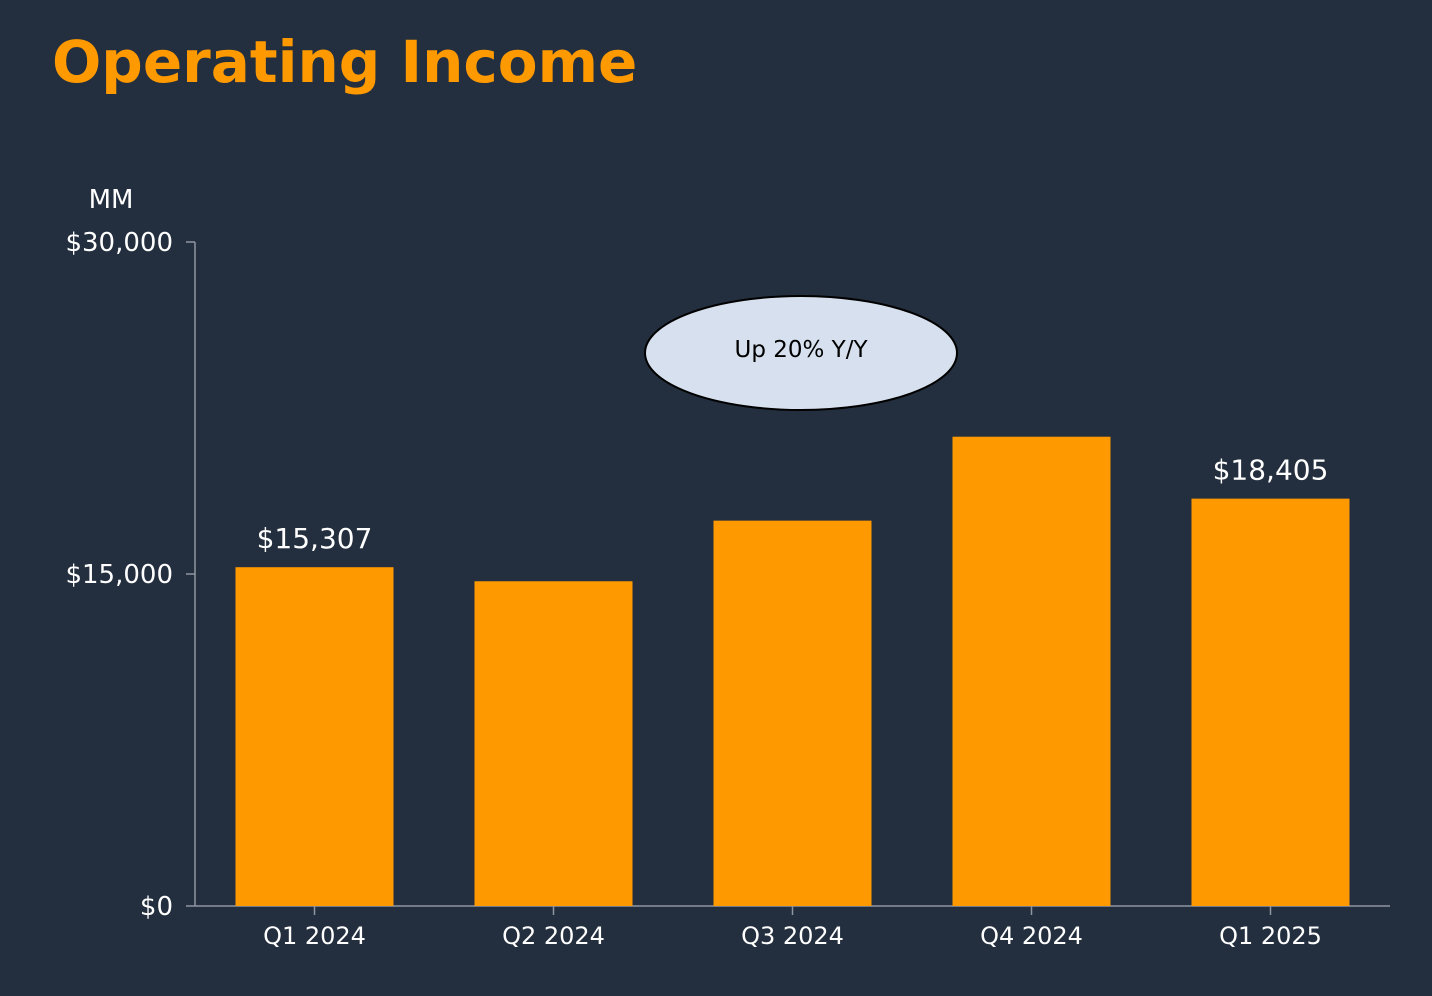 The image size is (1432, 996). I want to click on slide-title: Operating Income, so click(345, 62).